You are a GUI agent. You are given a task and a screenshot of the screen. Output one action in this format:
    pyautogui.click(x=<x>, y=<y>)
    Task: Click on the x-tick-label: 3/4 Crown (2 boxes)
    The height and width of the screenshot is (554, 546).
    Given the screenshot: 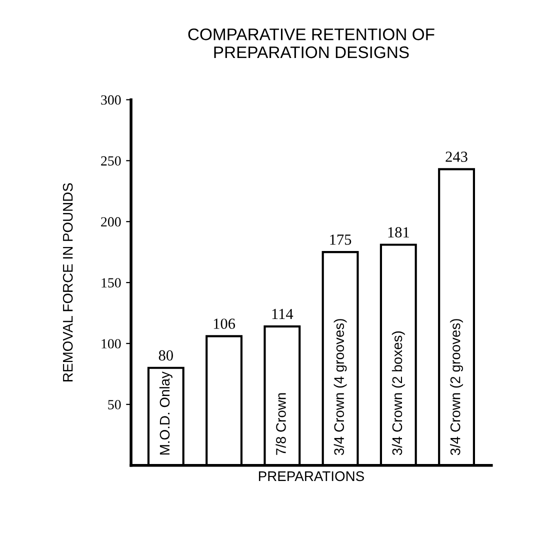 What is the action you would take?
    pyautogui.click(x=398, y=393)
    